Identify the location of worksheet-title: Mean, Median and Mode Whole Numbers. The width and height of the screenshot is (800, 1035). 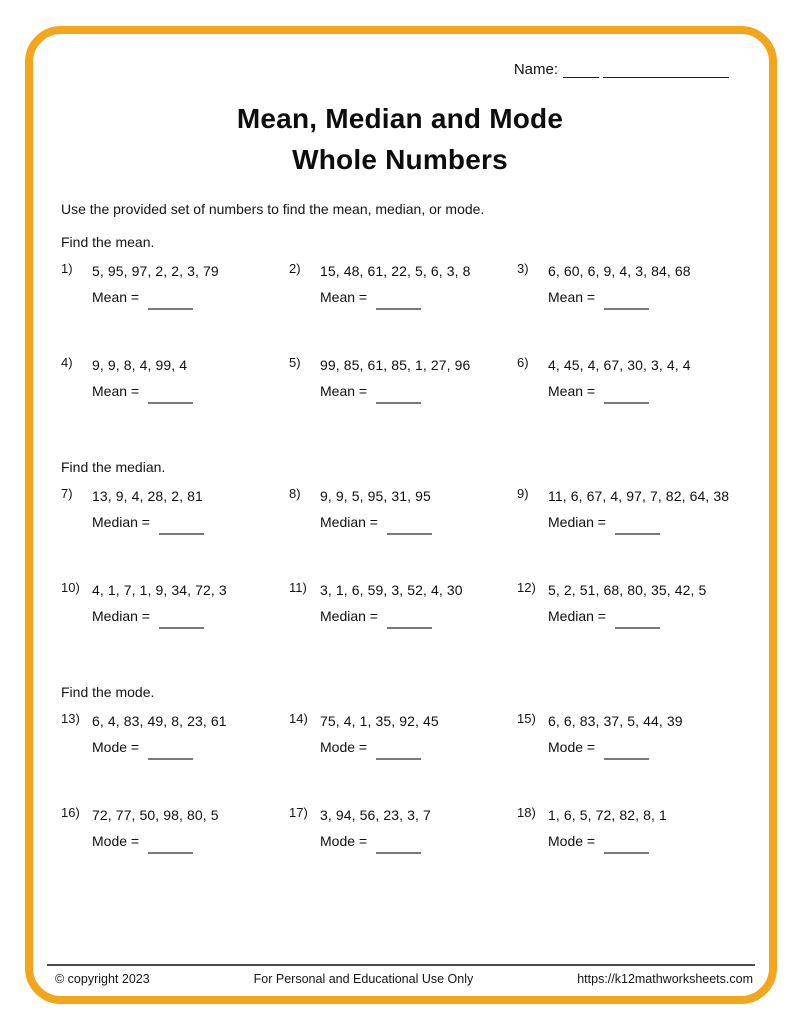
(400, 139).